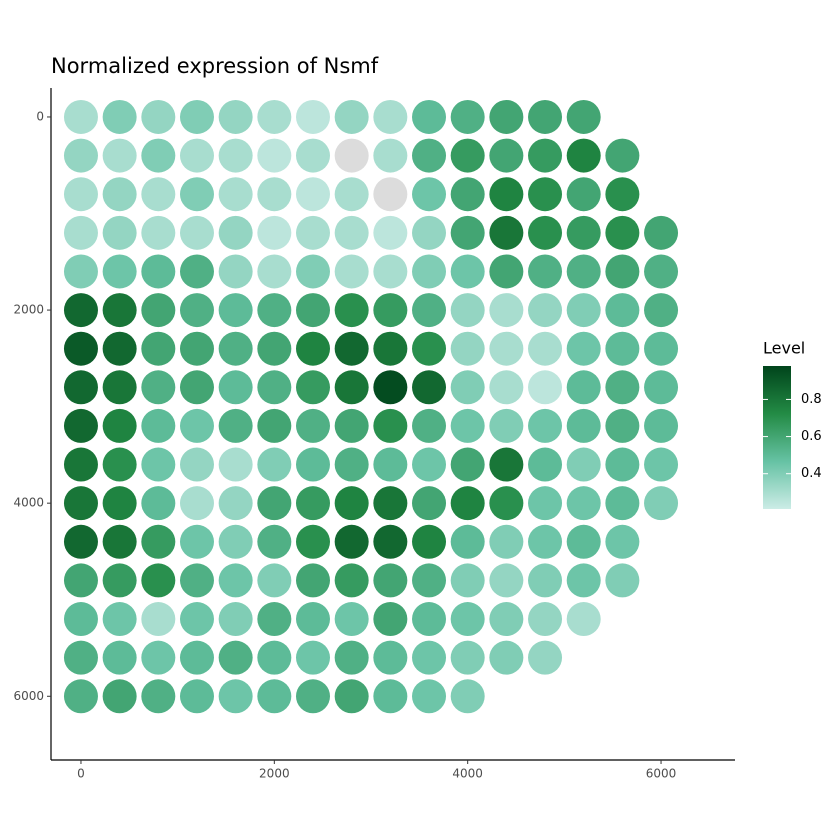  I want to click on y-tick-label: 2000, so click(28, 310).